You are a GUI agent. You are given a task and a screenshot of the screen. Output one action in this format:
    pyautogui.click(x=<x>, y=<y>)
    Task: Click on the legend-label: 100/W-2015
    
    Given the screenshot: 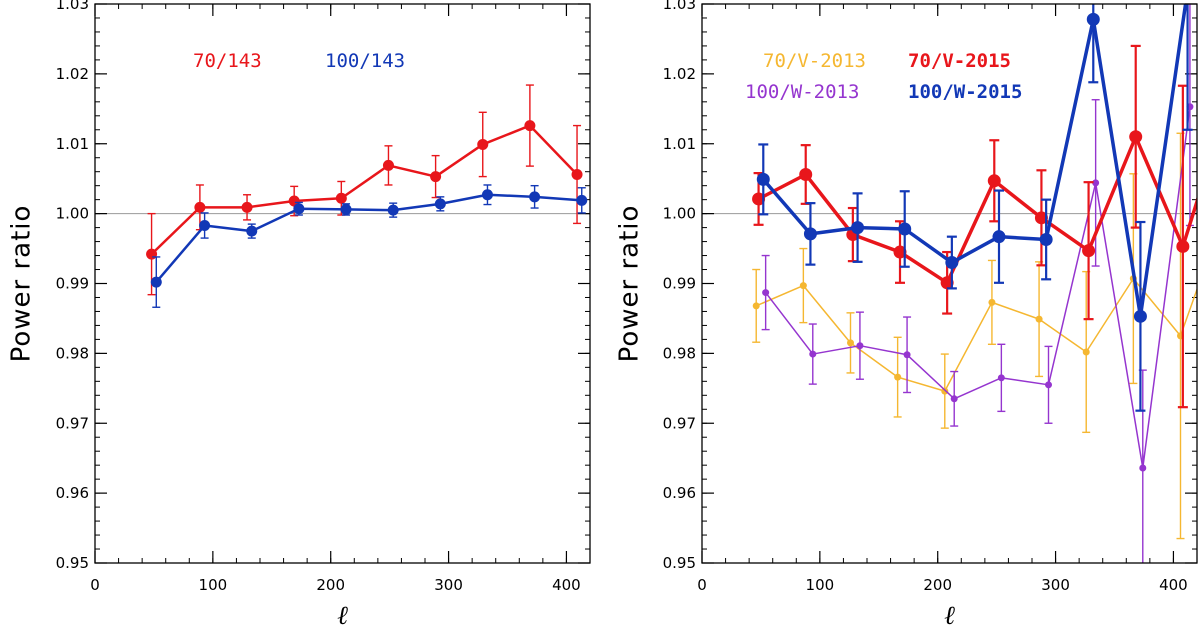 What is the action you would take?
    pyautogui.click(x=965, y=92)
    